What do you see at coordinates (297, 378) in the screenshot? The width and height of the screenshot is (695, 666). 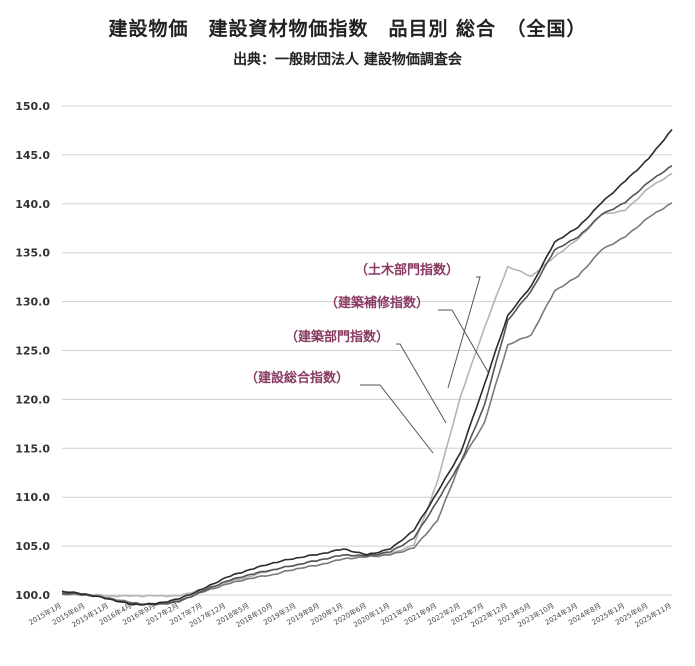 I see `label-total: （建設総合指数）` at bounding box center [297, 378].